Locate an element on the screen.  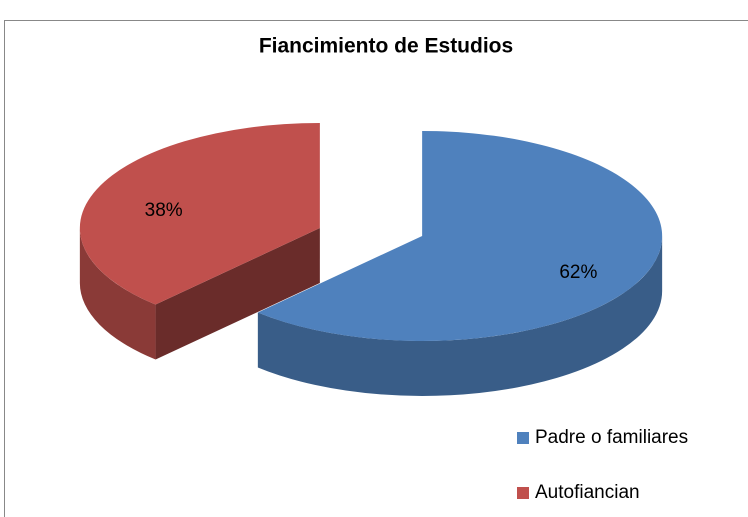
legend-label: Padre o familiares is located at coordinates (611, 437).